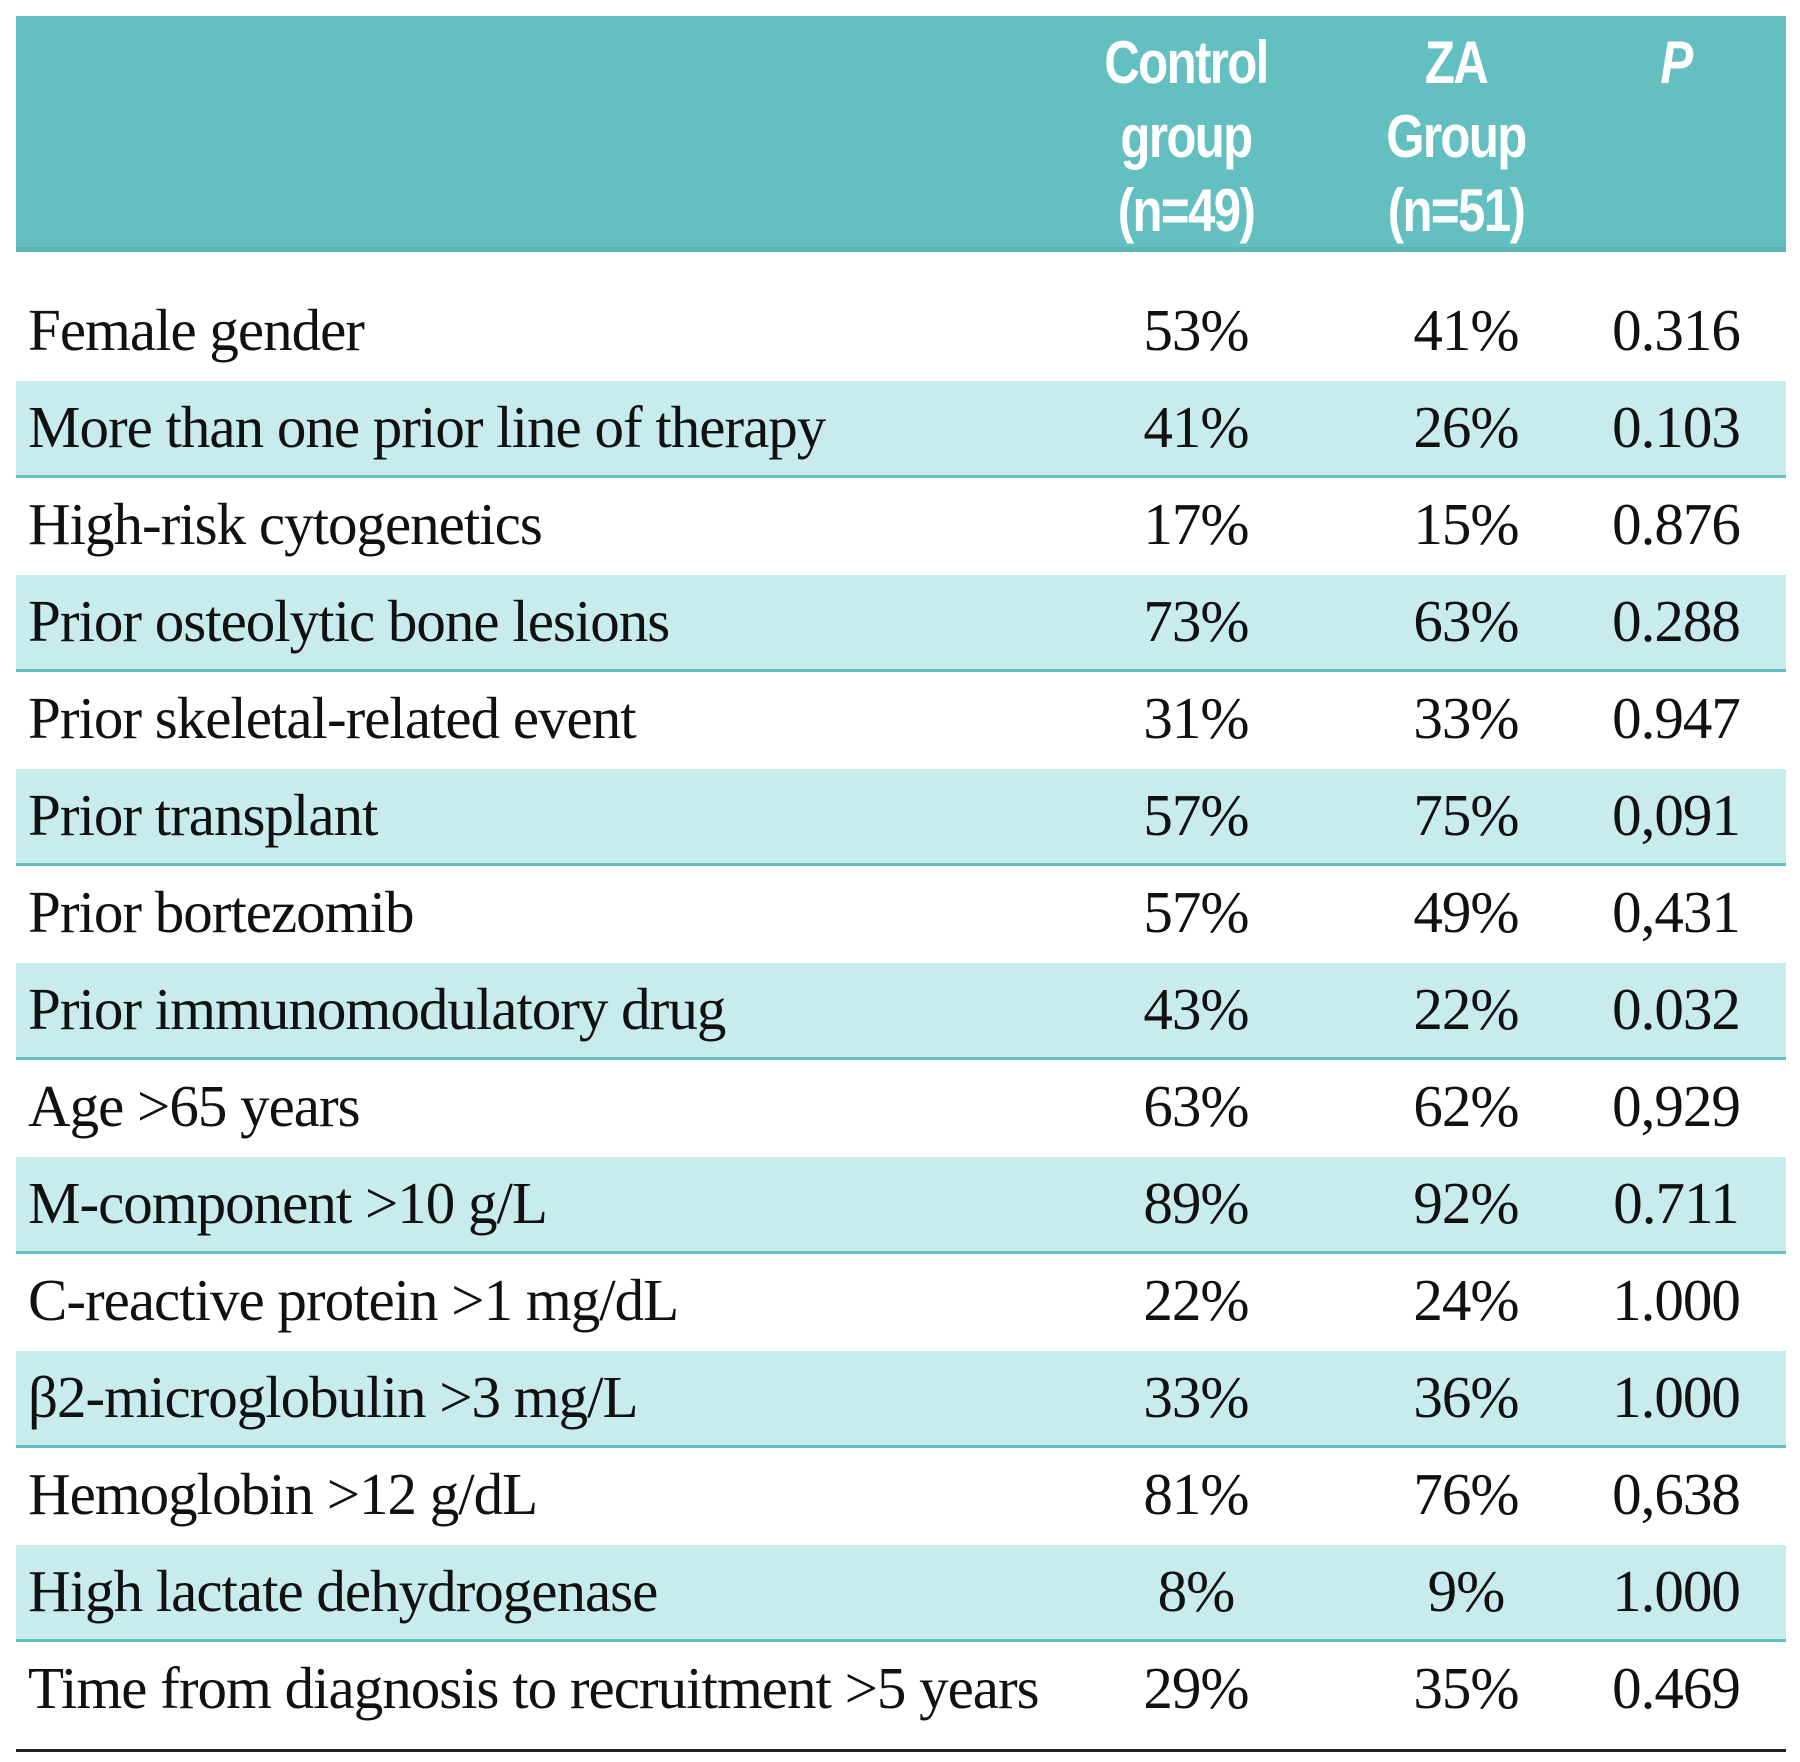 This screenshot has width=1800, height=1762. What do you see at coordinates (427, 427) in the screenshot?
I see `row-label: More than one prior line of therapy` at bounding box center [427, 427].